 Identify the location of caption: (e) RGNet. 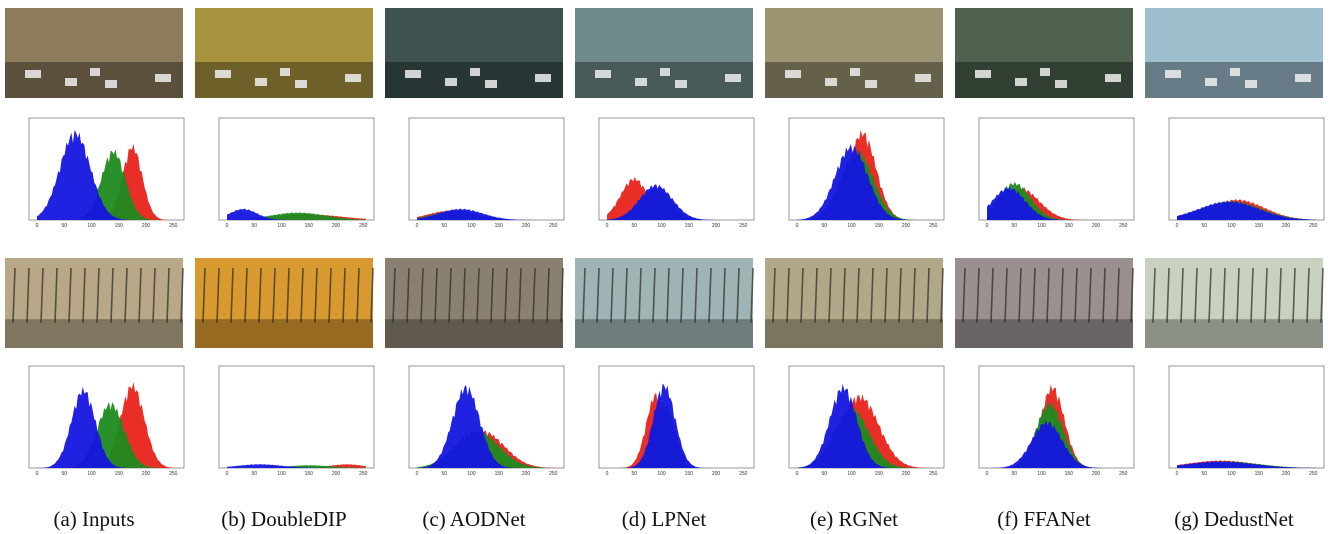
(854, 519).